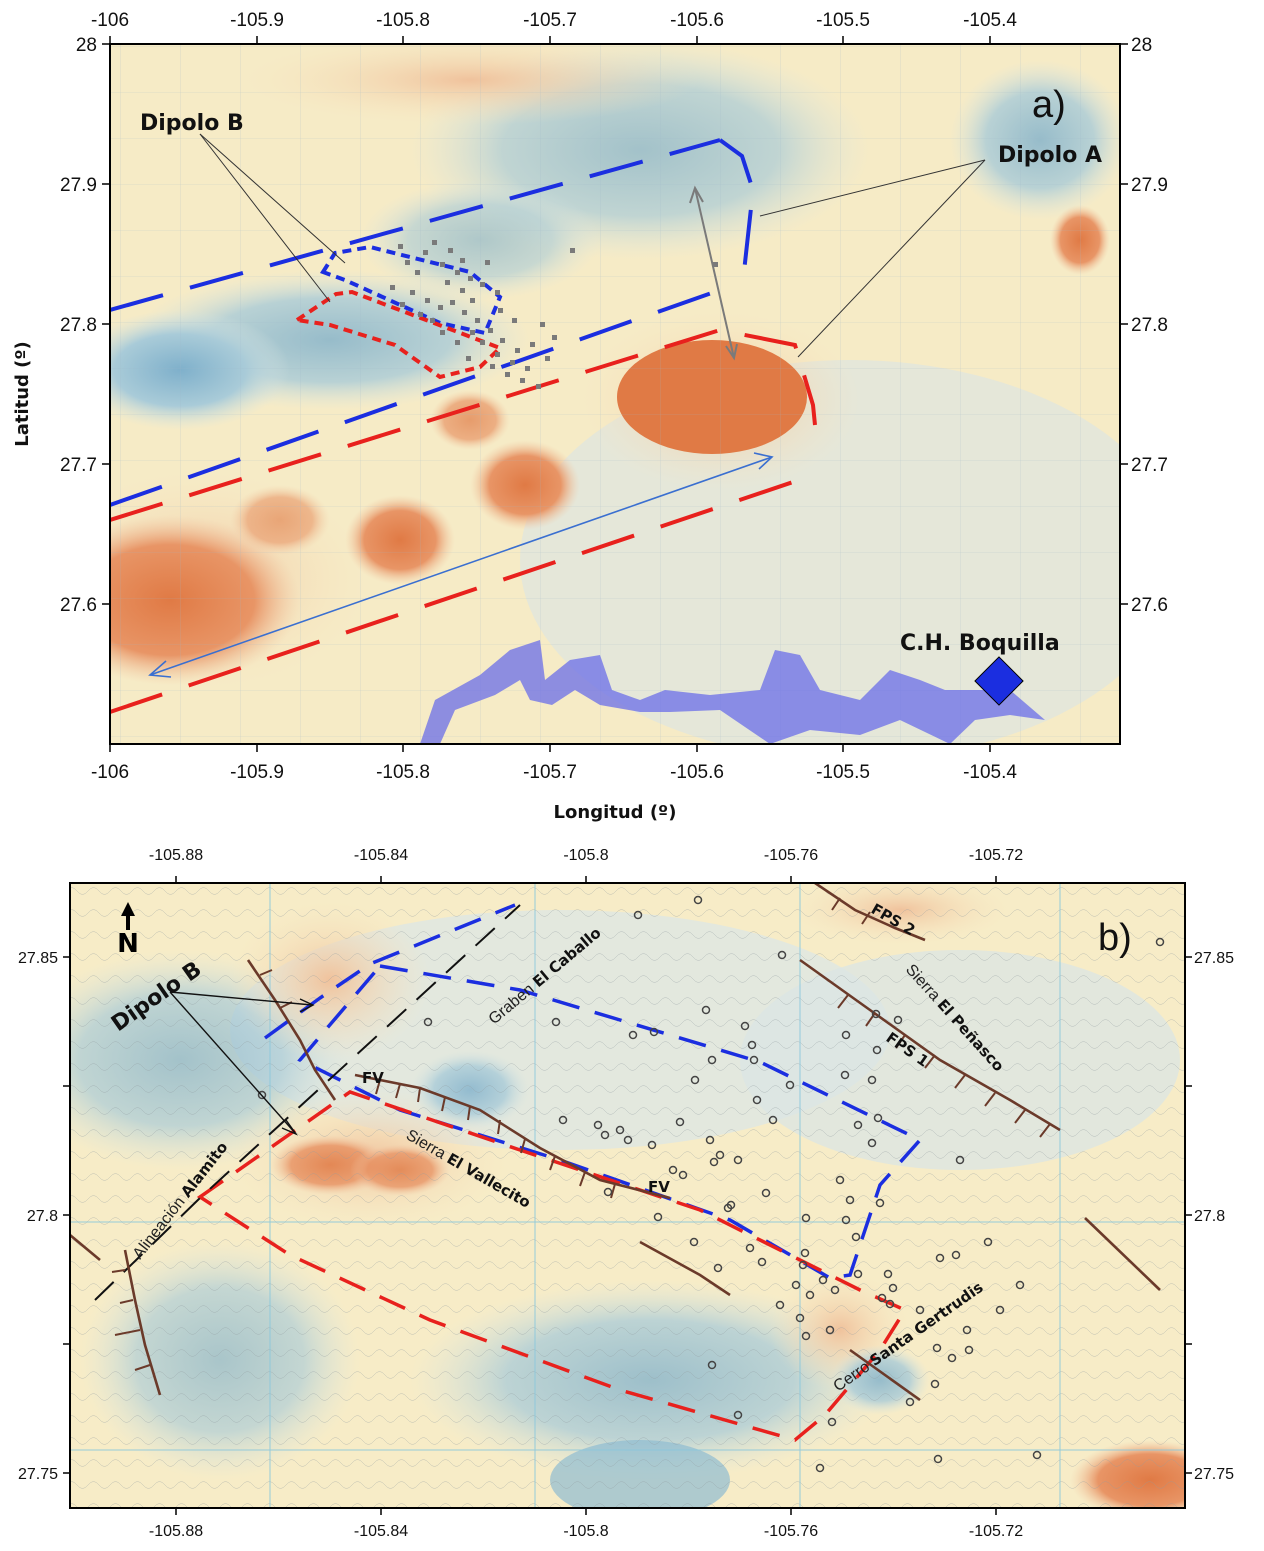  Describe the element at coordinates (110, 772) in the screenshot. I see `a-bottom-tick-0: -106` at that location.